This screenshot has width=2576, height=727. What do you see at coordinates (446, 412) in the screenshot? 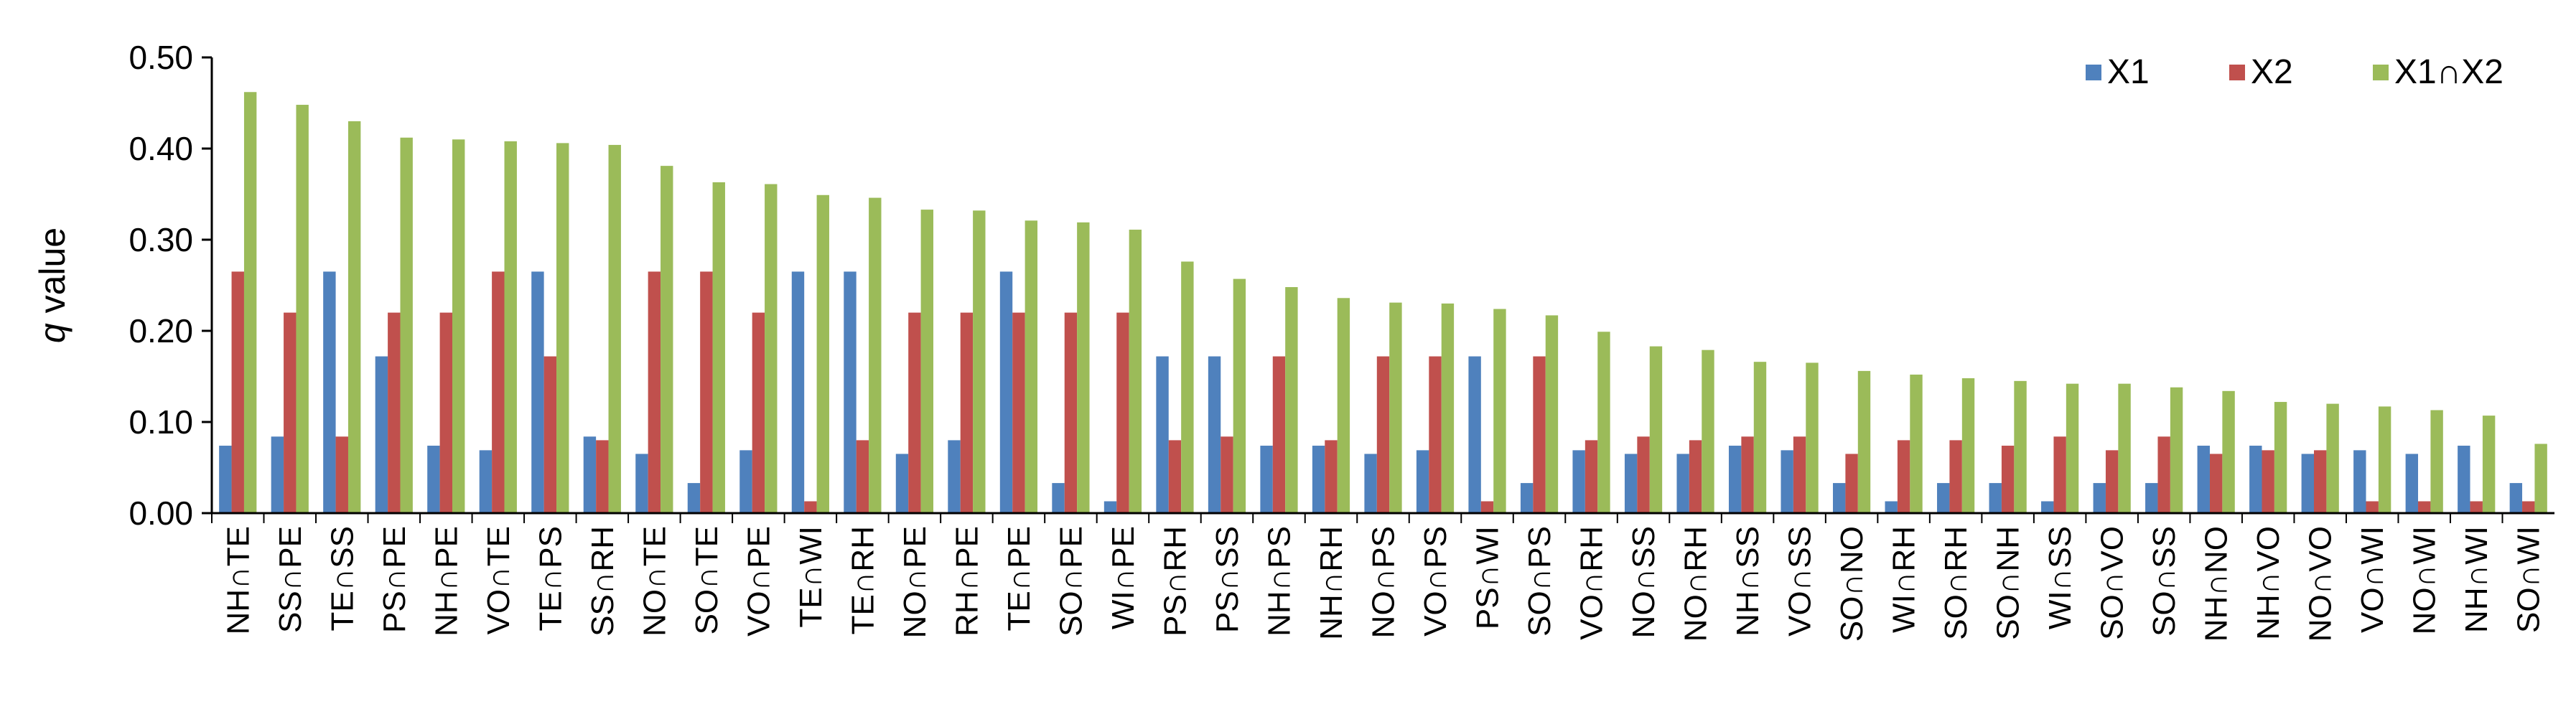
I see `bar-X2-NH∩PE` at bounding box center [446, 412].